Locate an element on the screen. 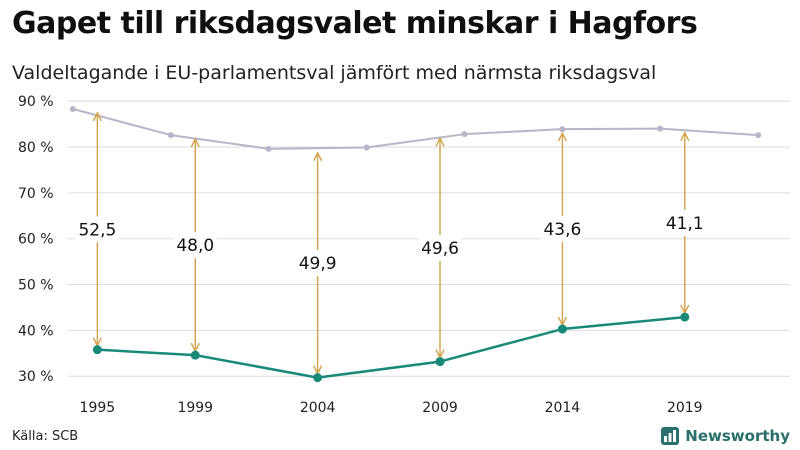 This screenshot has height=450, width=800. series-line-riksdag is located at coordinates (415, 128).